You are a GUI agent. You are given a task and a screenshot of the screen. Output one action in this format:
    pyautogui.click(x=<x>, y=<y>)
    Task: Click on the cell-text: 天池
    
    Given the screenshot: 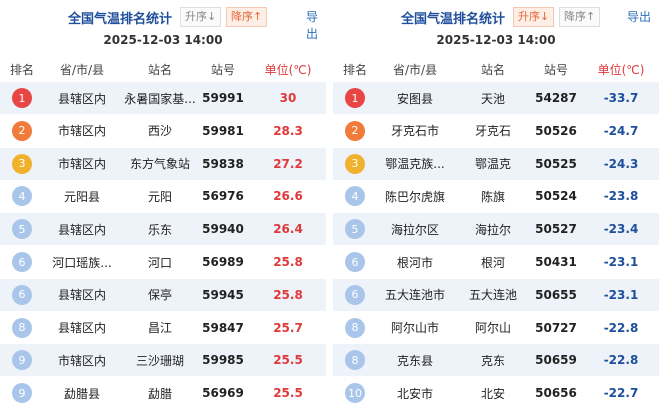 What is the action you would take?
    pyautogui.click(x=492, y=98)
    